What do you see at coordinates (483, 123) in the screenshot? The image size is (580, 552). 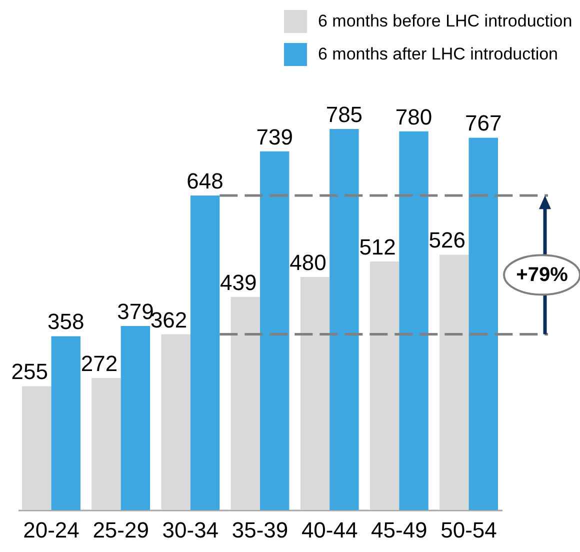 I see `data-label: 767` at bounding box center [483, 123].